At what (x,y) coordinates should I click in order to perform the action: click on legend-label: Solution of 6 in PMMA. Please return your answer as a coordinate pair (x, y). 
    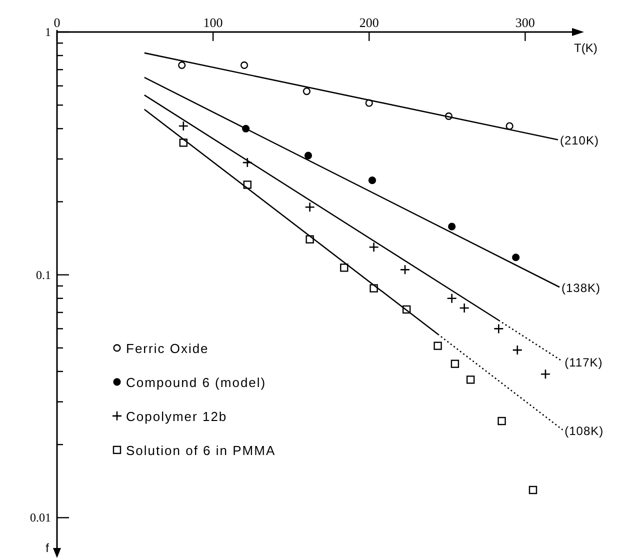
    Looking at the image, I should click on (201, 450).